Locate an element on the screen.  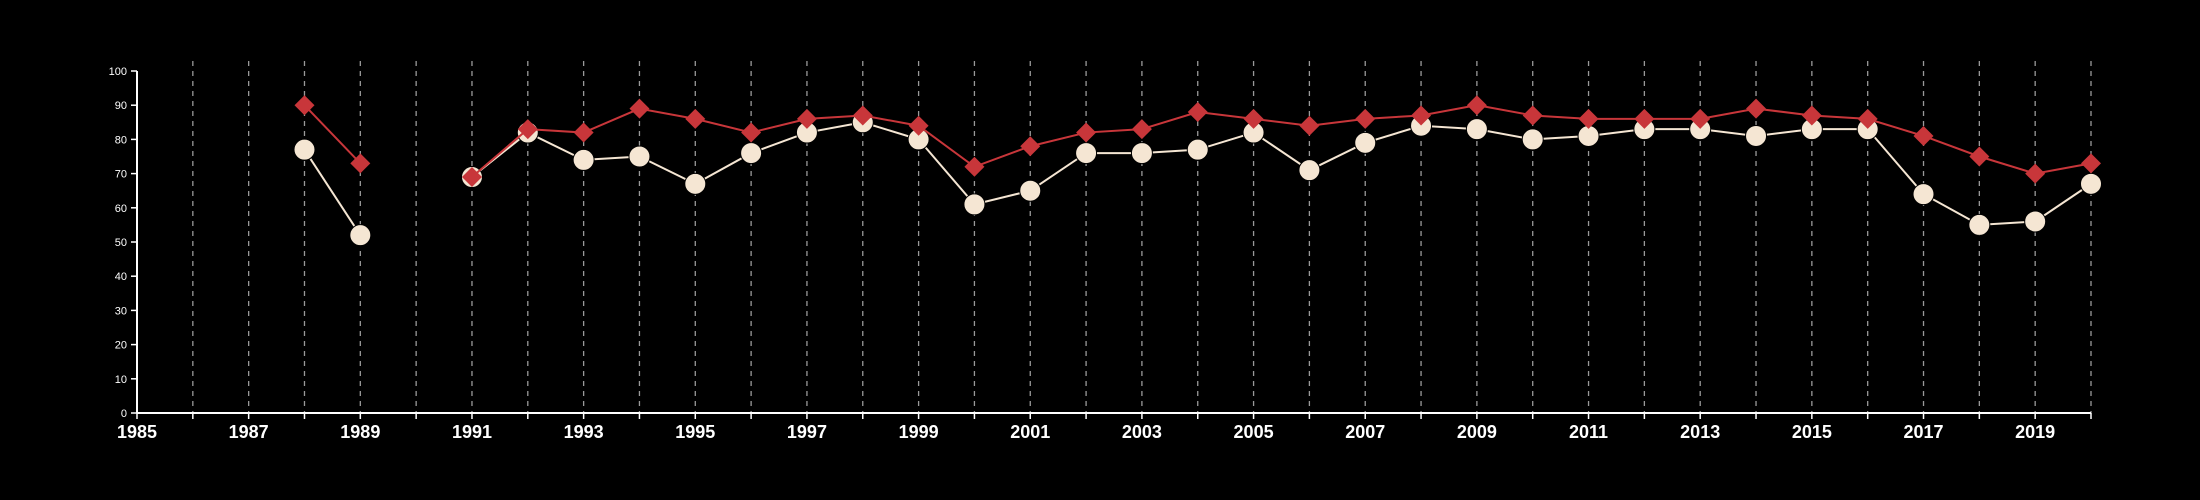
y-tick-label: 70 is located at coordinates (121, 175).